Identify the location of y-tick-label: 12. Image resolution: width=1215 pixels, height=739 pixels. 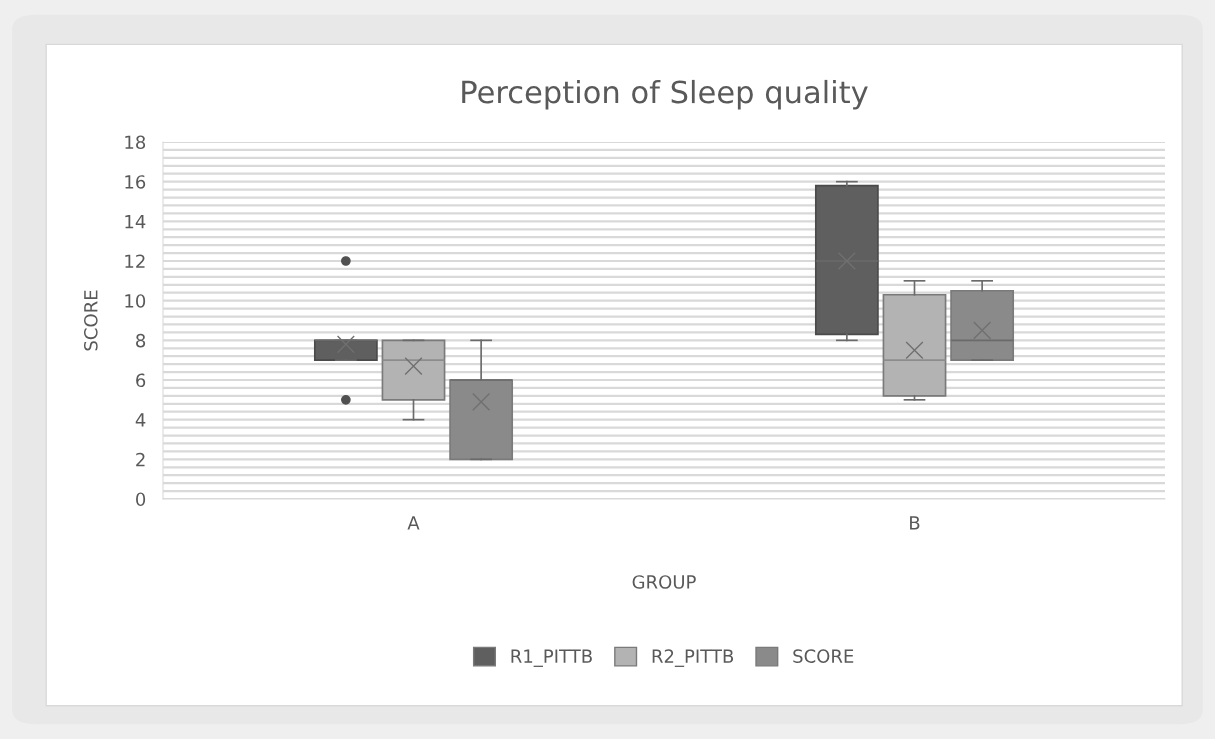
(135, 261).